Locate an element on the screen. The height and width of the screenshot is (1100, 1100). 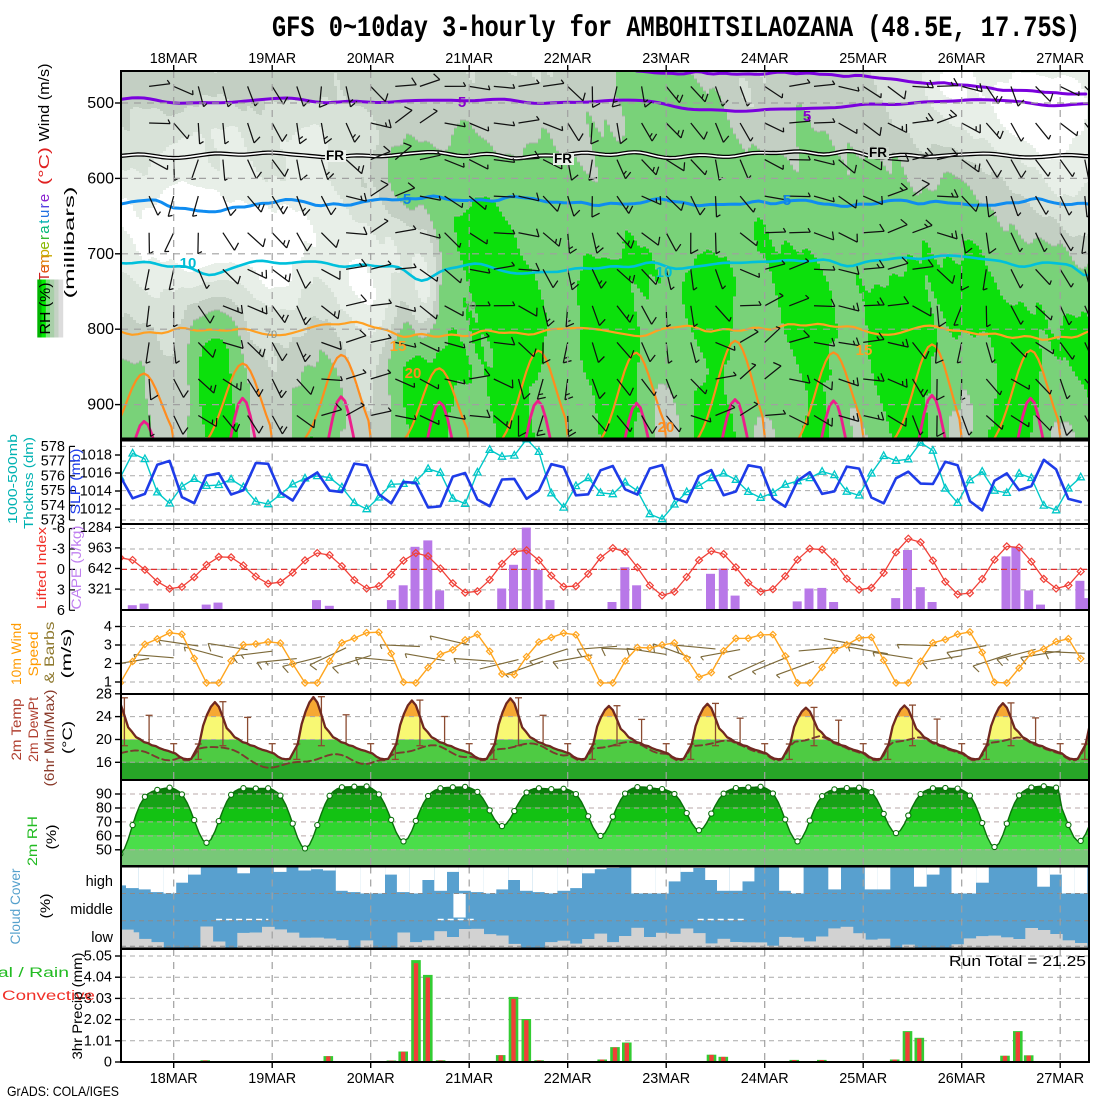
svg-text: 800 is located at coordinates (100, 329).